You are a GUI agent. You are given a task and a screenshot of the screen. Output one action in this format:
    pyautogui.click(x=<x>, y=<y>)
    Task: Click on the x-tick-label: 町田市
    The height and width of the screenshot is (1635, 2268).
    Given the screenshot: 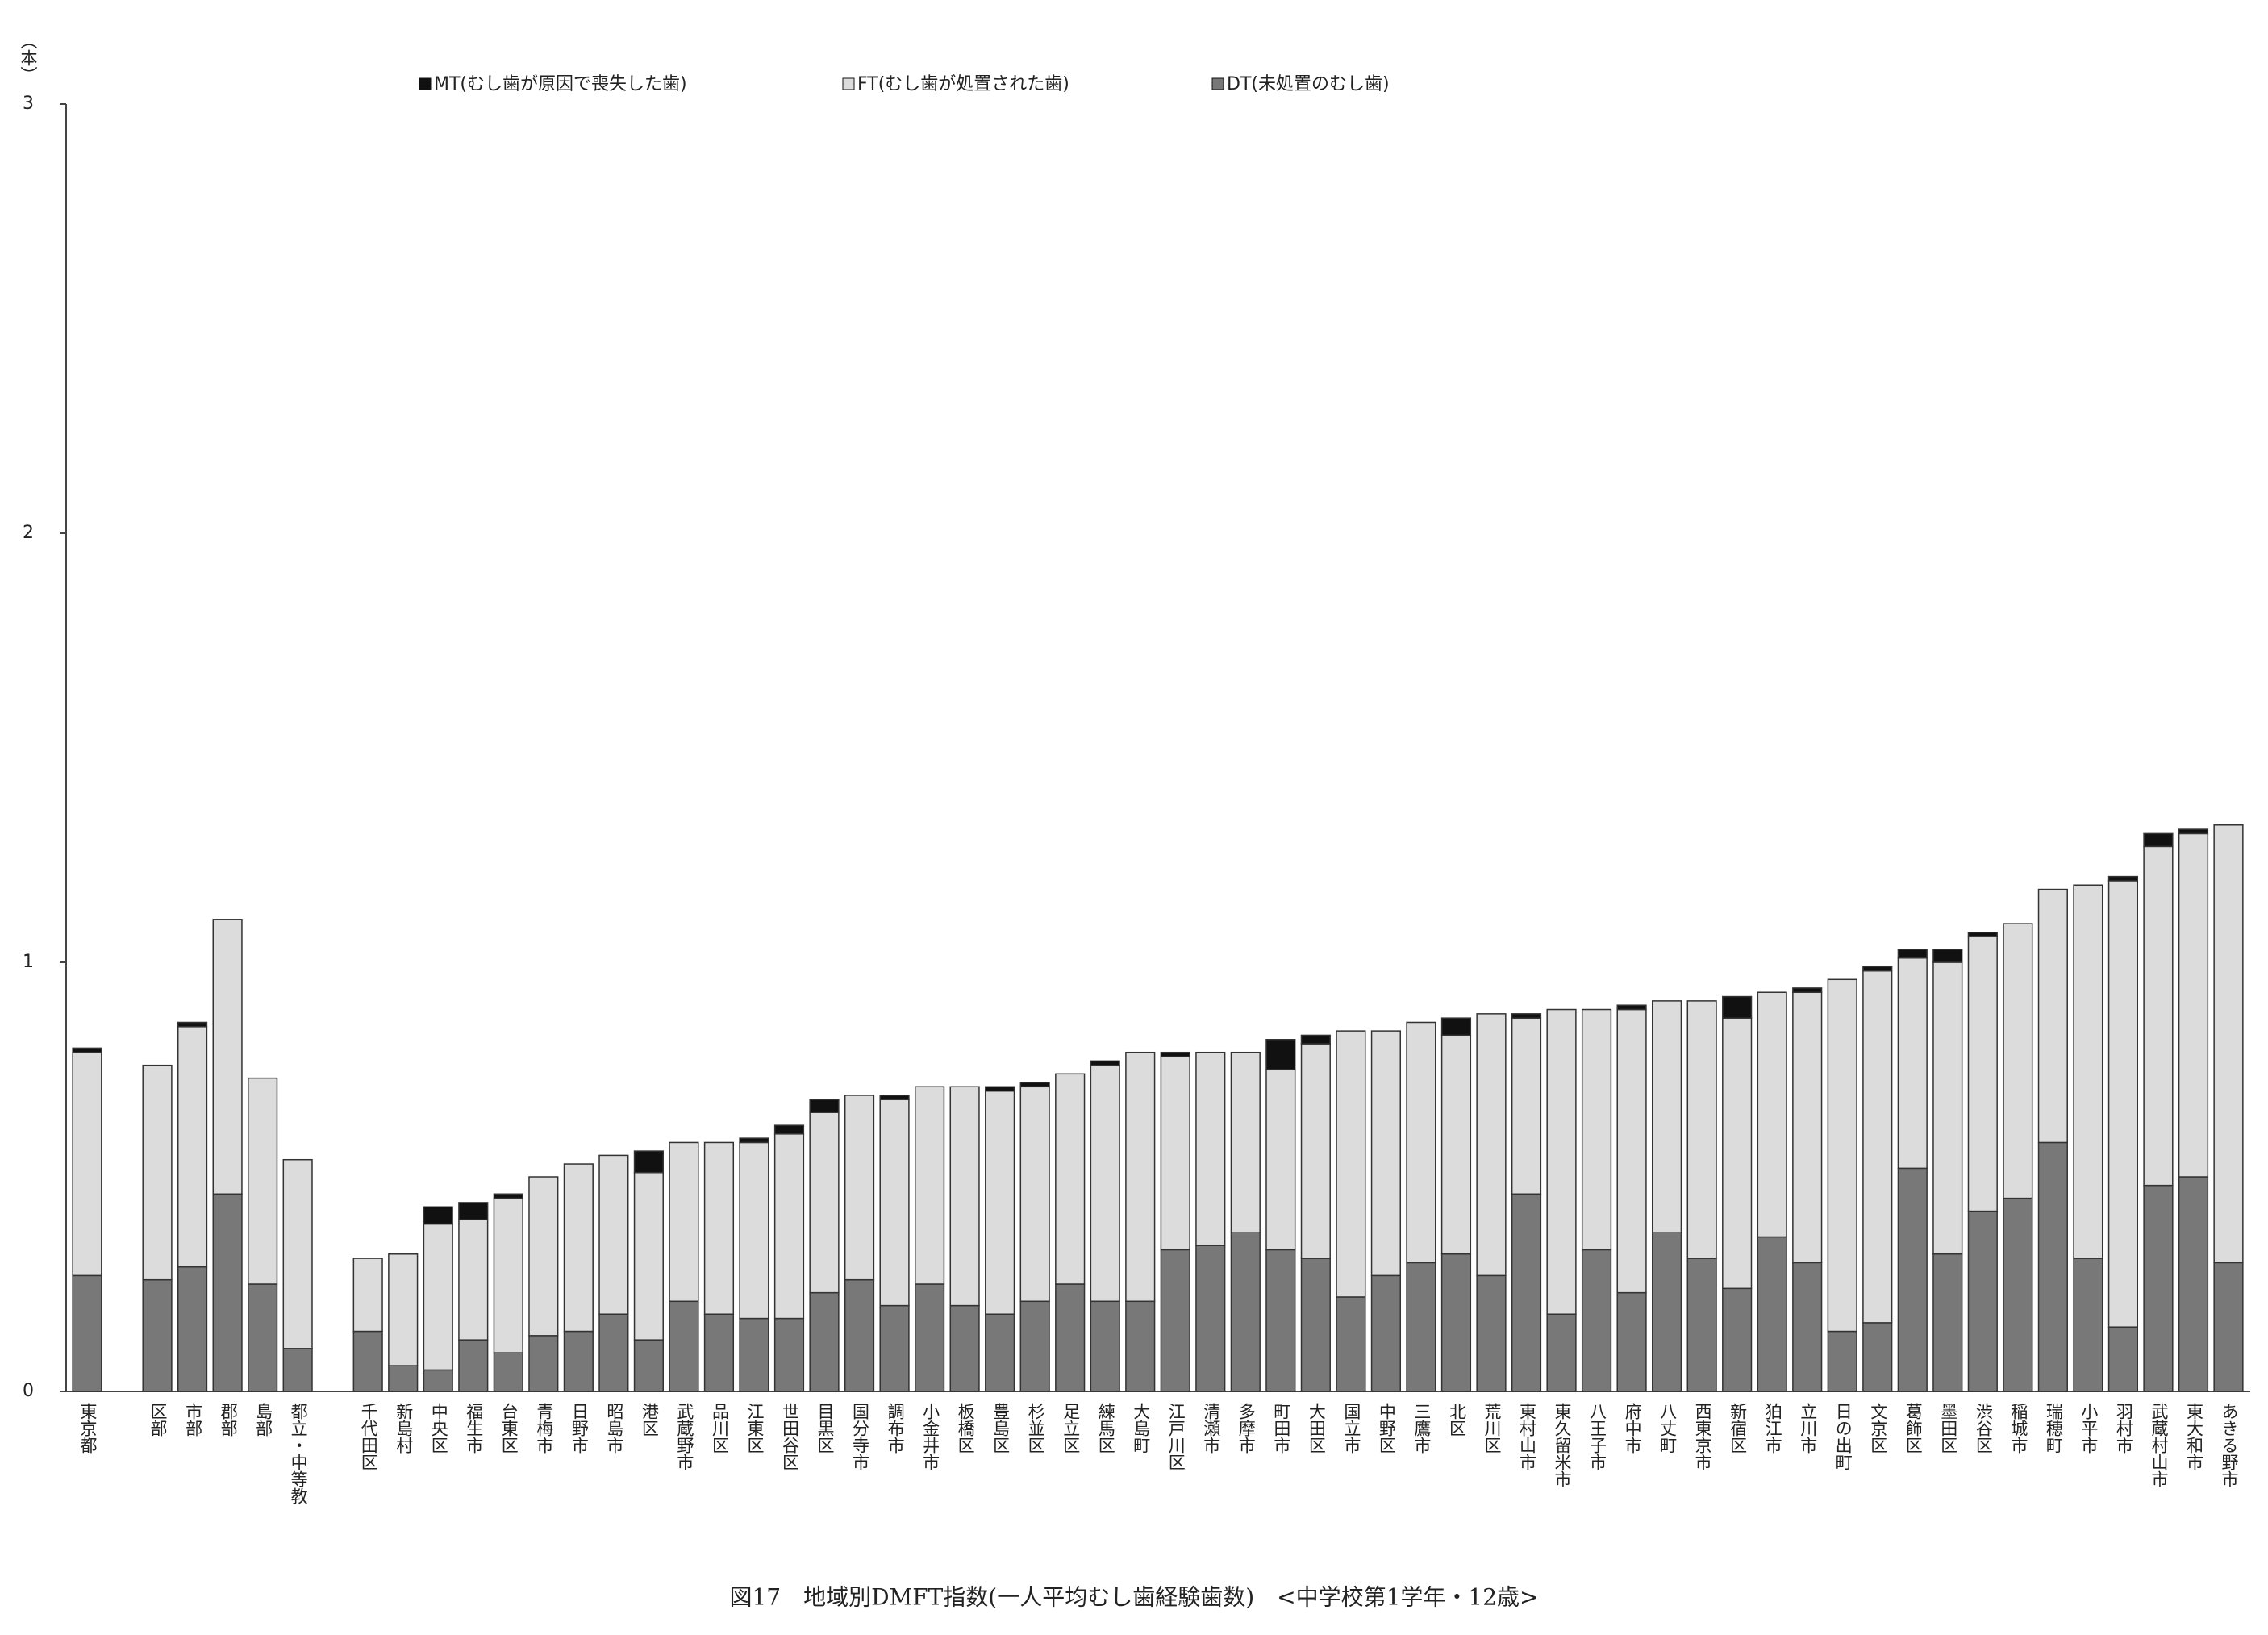 What is the action you would take?
    pyautogui.click(x=1281, y=1429)
    